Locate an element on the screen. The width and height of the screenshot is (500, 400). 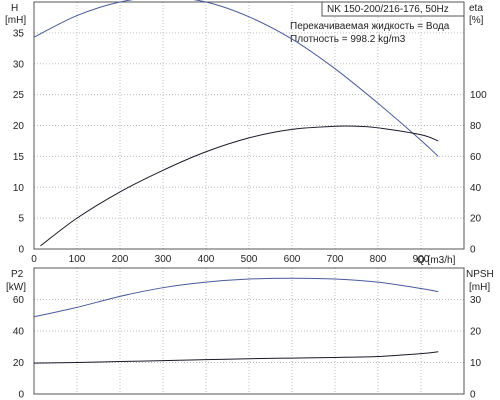
x-tick-label: 400 is located at coordinates (206, 259).